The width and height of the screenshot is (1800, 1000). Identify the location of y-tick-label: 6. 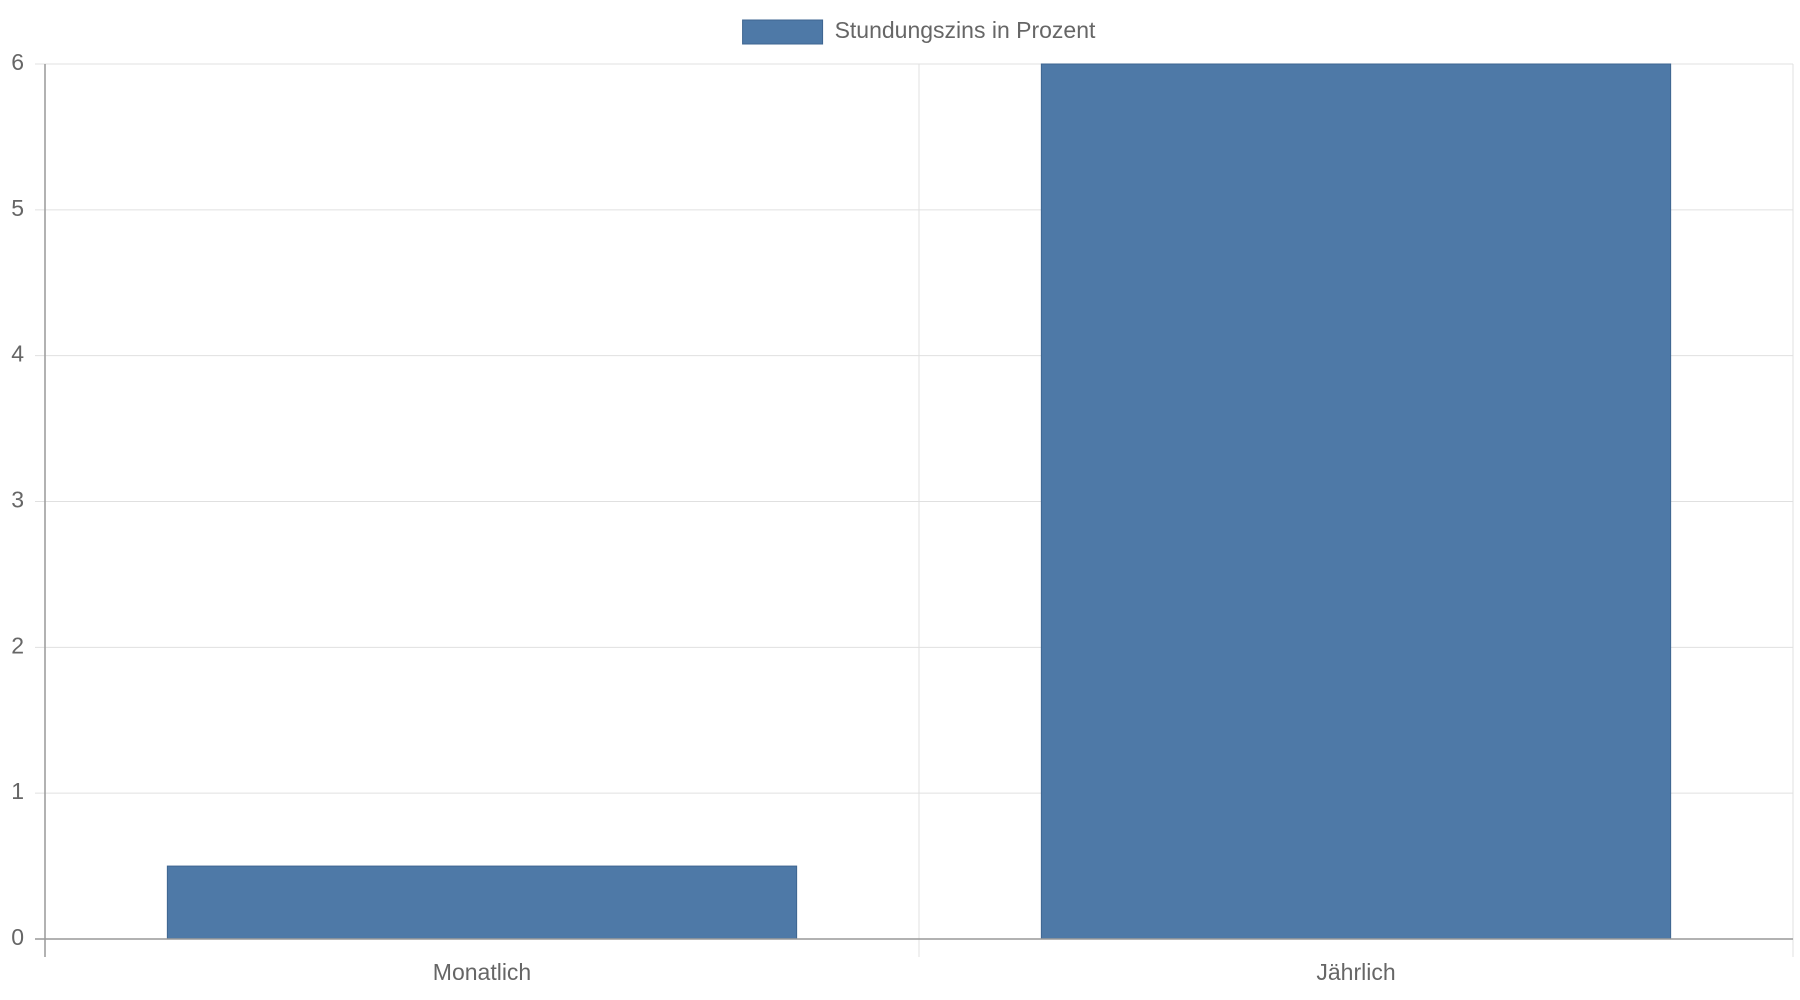
(17, 62).